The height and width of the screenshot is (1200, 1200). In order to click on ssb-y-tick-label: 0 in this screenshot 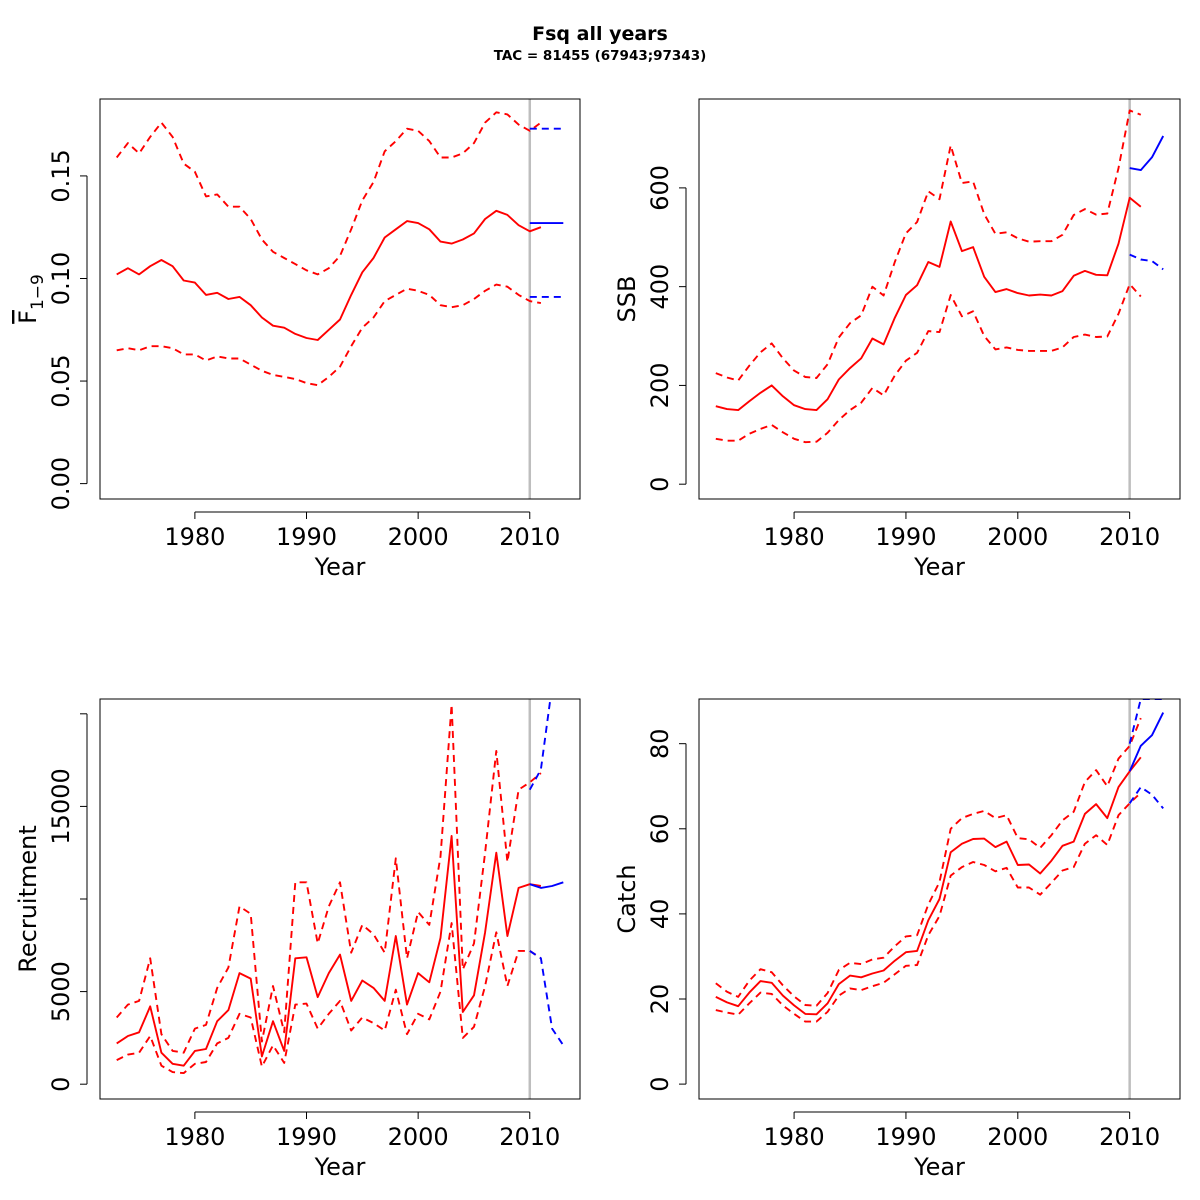, I will do `click(660, 484)`.